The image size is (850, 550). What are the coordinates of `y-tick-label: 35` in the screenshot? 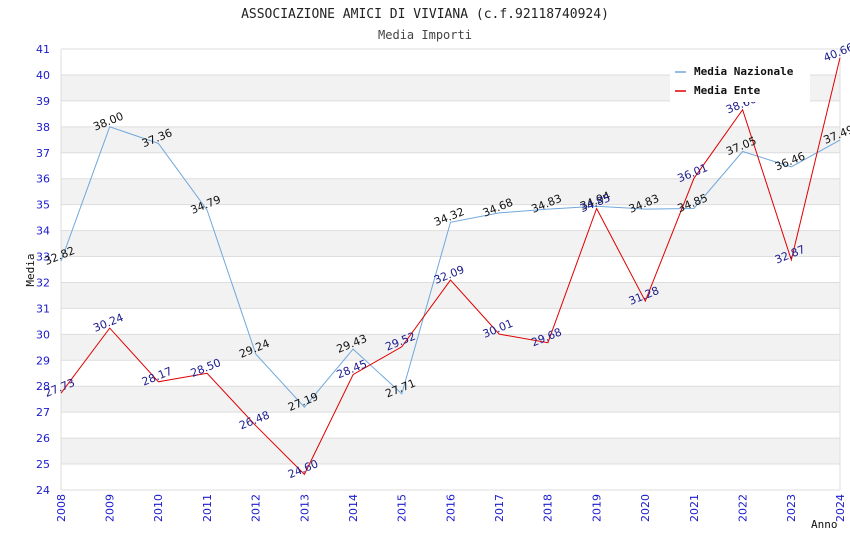 It's located at (43, 205).